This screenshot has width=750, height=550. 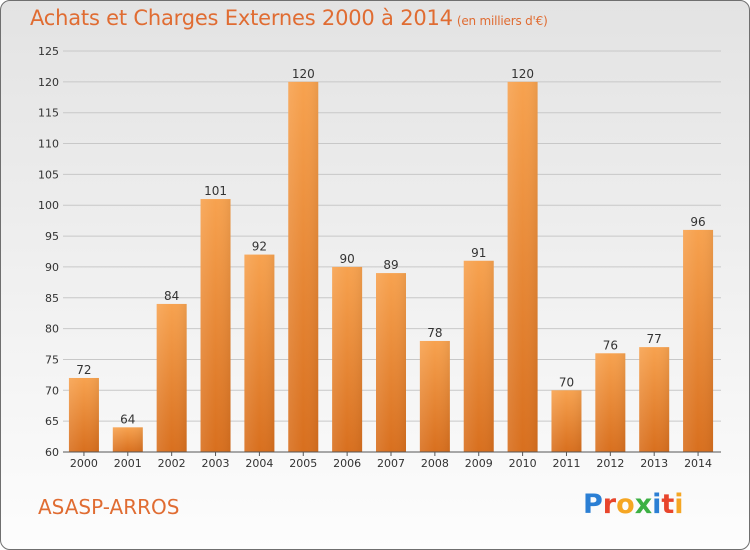 I want to click on title-unit: (en milliers d'€), so click(x=502, y=21).